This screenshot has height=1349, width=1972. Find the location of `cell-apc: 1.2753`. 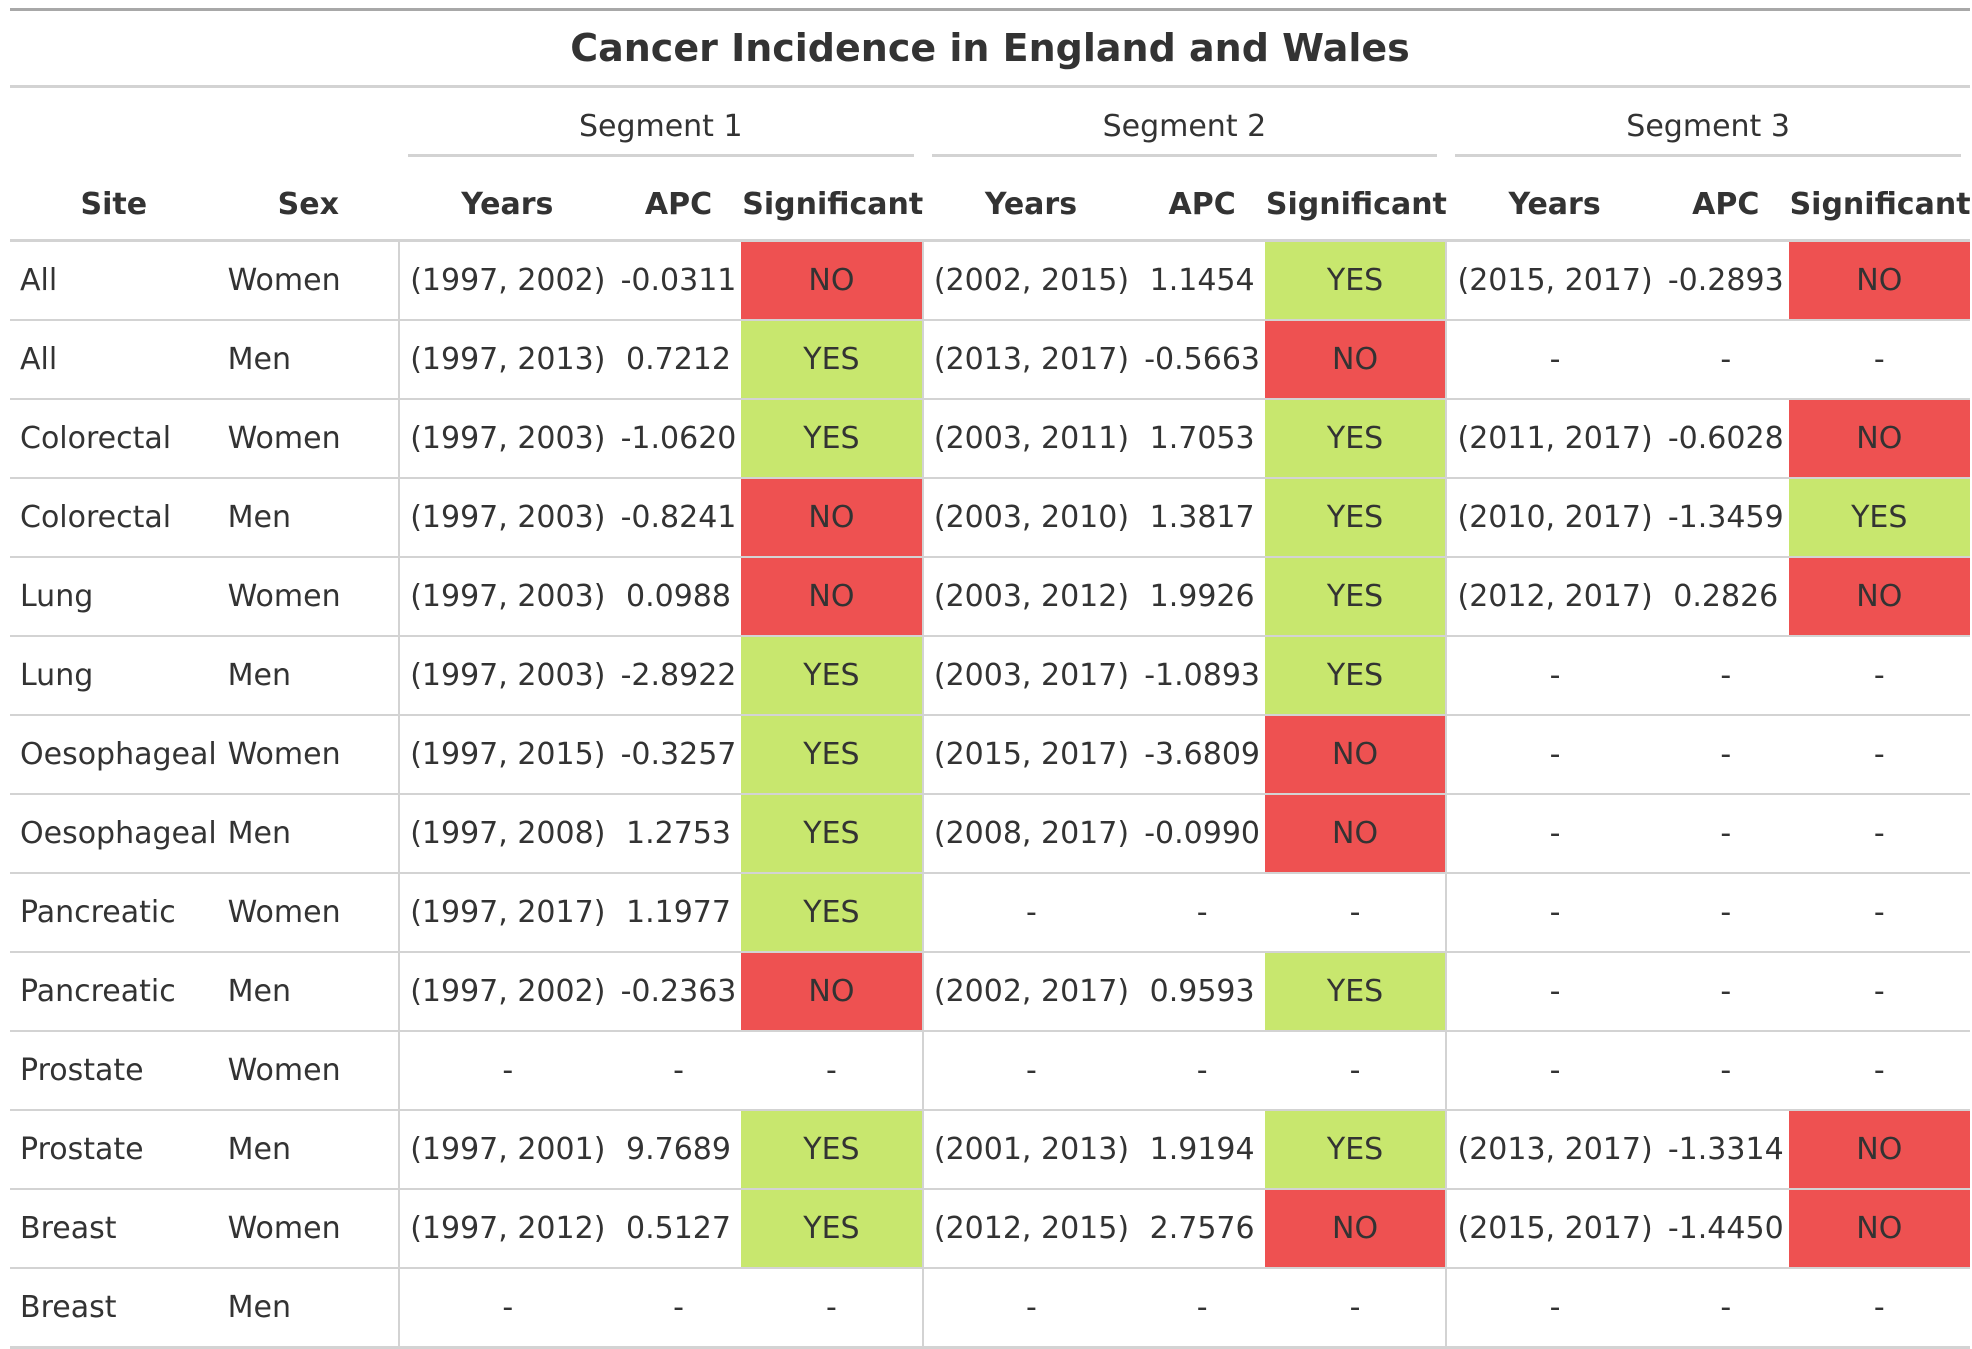

cell-apc: 1.2753 is located at coordinates (678, 834).